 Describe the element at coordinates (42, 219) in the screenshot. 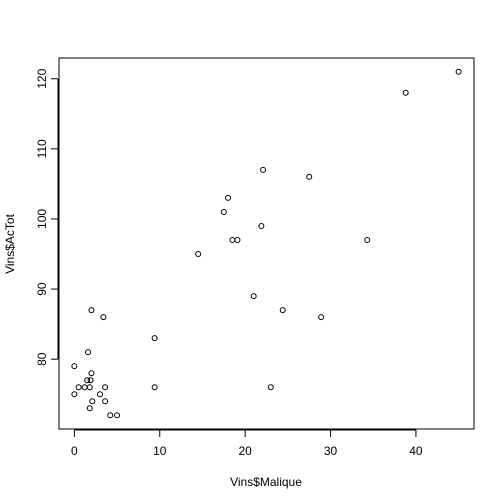

I see `y-tick-label: 100` at that location.